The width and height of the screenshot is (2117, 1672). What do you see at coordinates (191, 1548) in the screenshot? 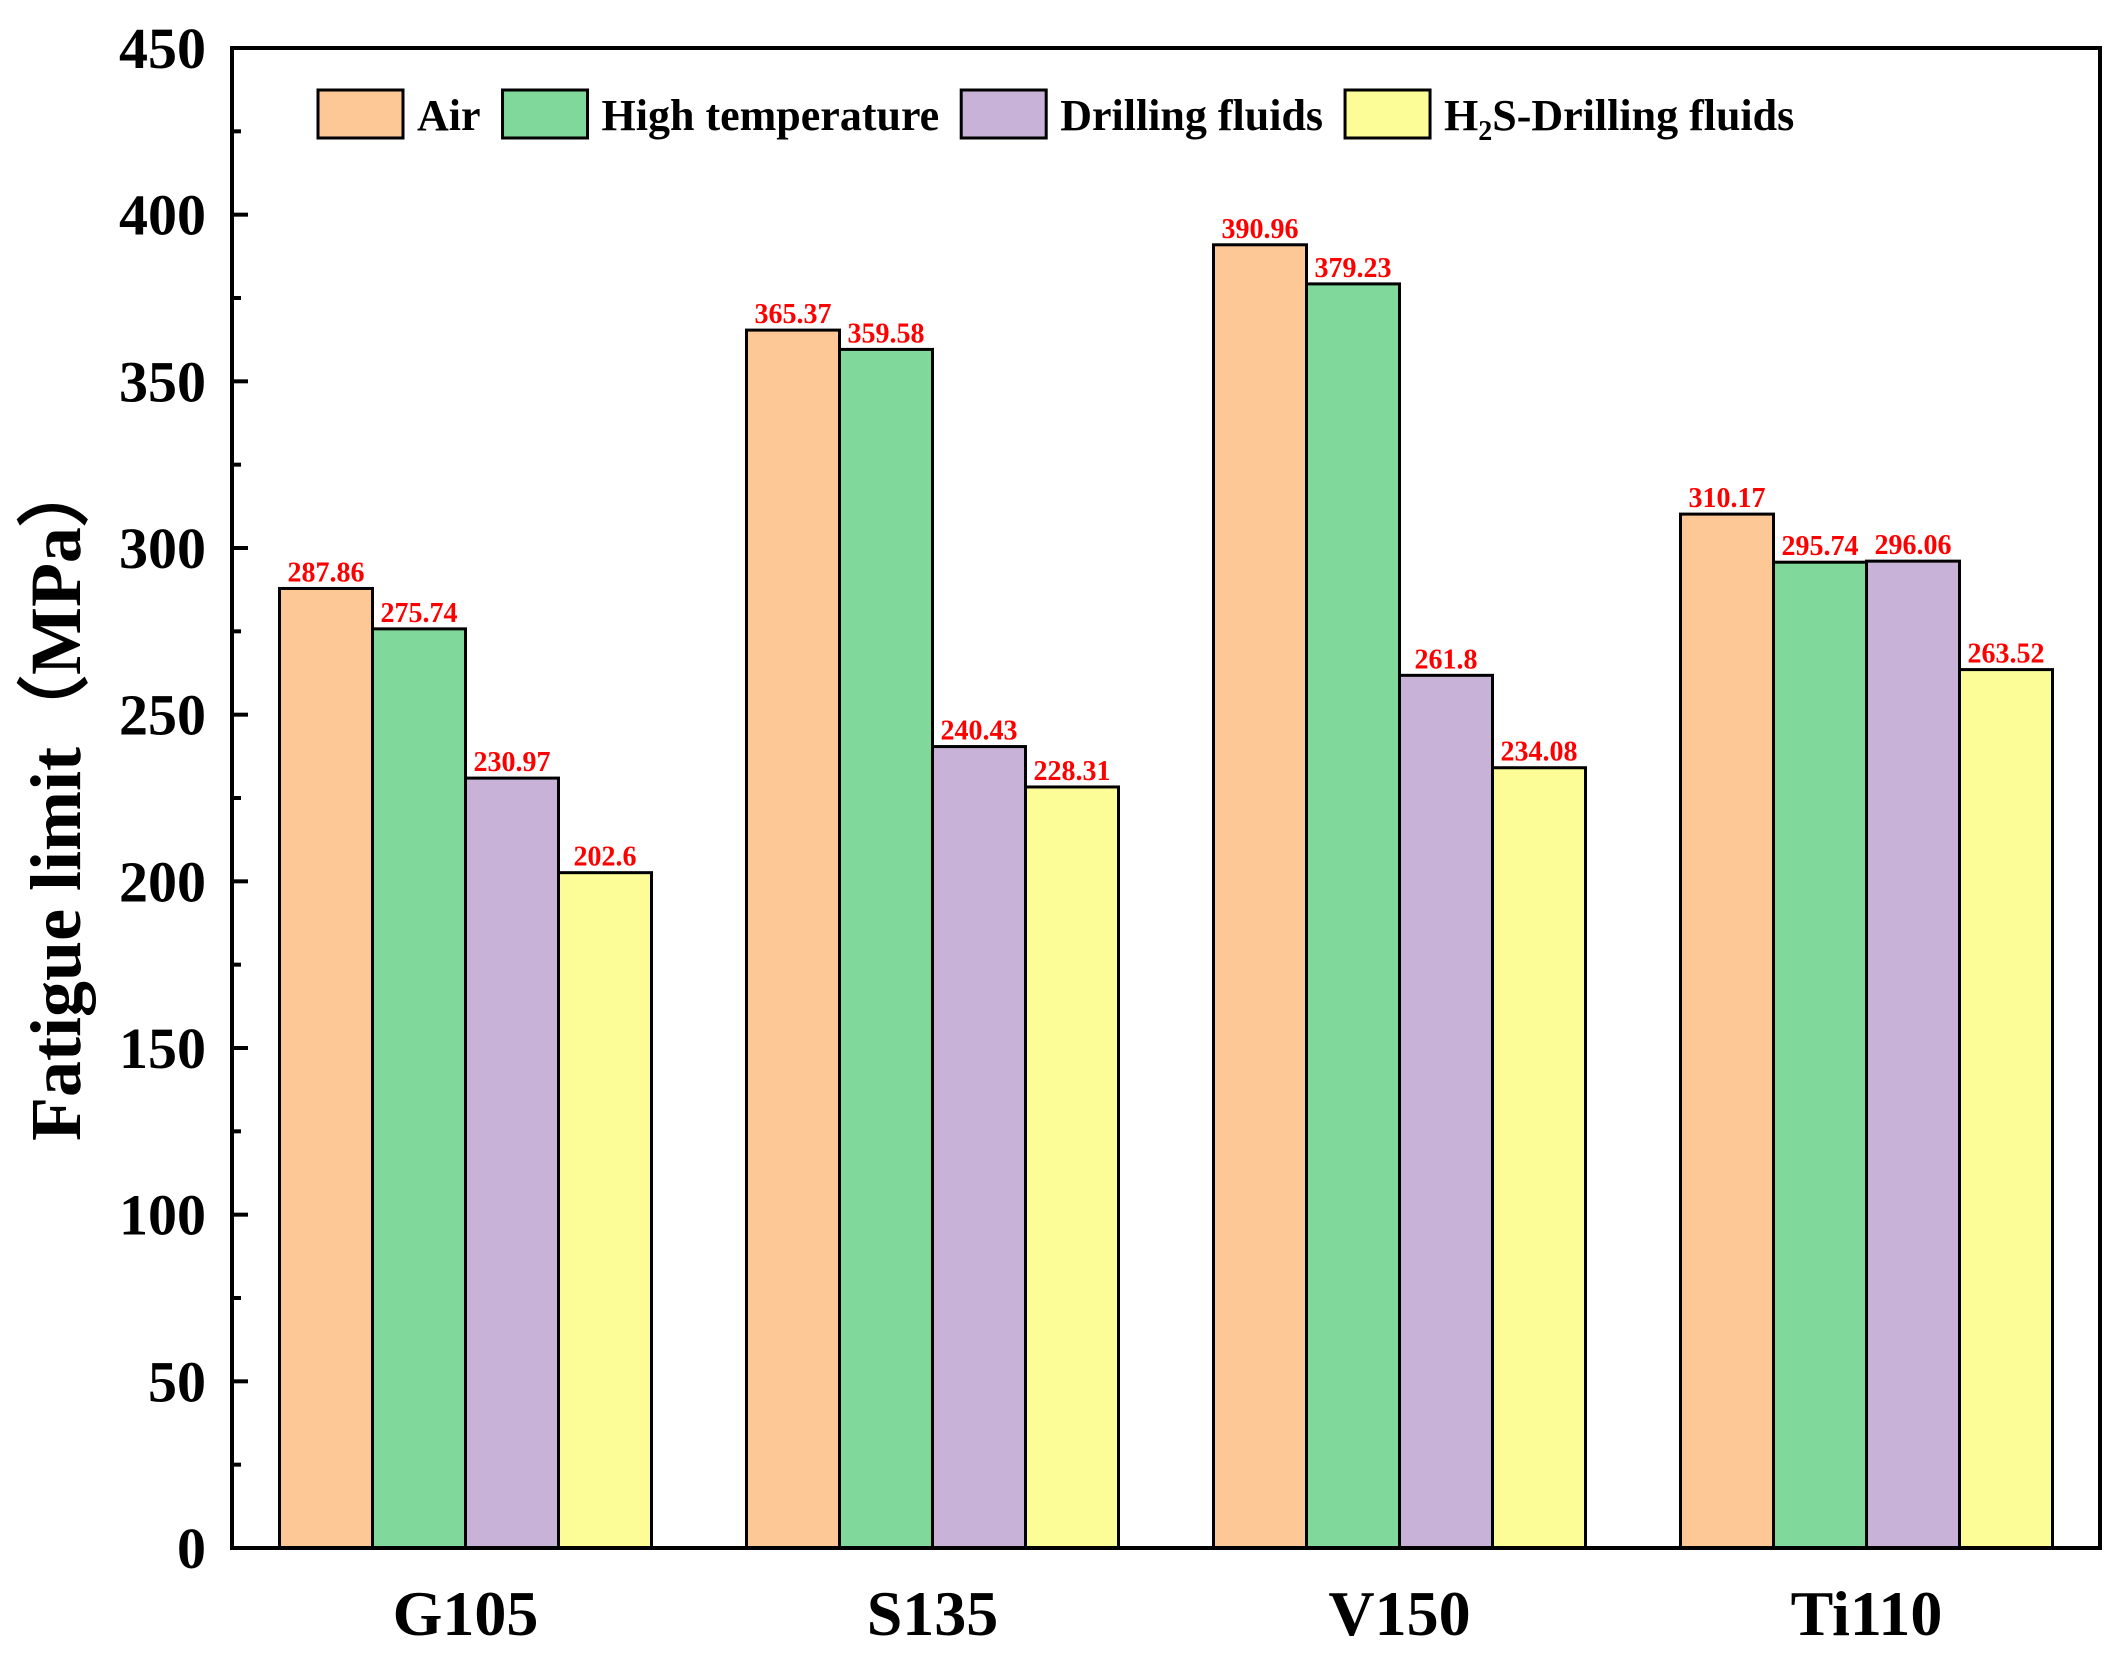
I see `y-tick-label: 0` at bounding box center [191, 1548].